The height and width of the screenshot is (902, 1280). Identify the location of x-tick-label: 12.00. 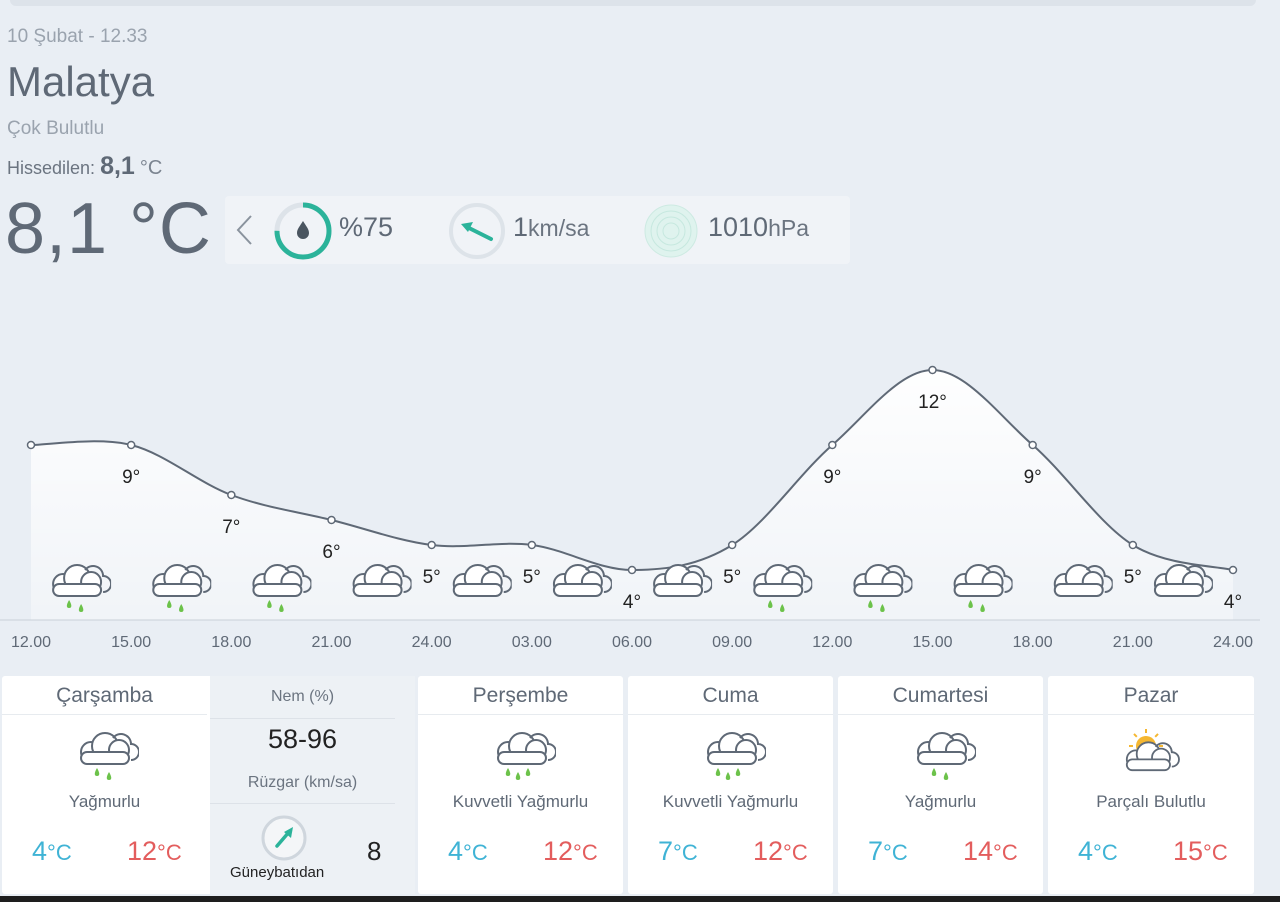
(832, 642).